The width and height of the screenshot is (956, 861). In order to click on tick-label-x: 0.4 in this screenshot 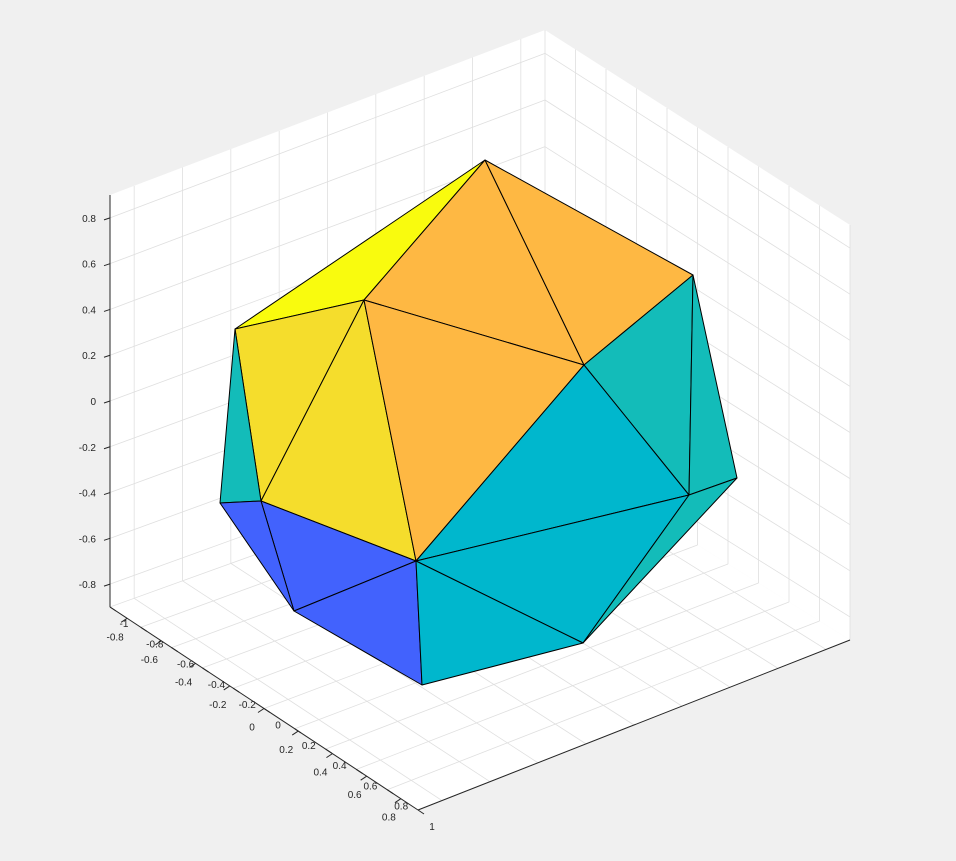, I will do `click(340, 766)`.